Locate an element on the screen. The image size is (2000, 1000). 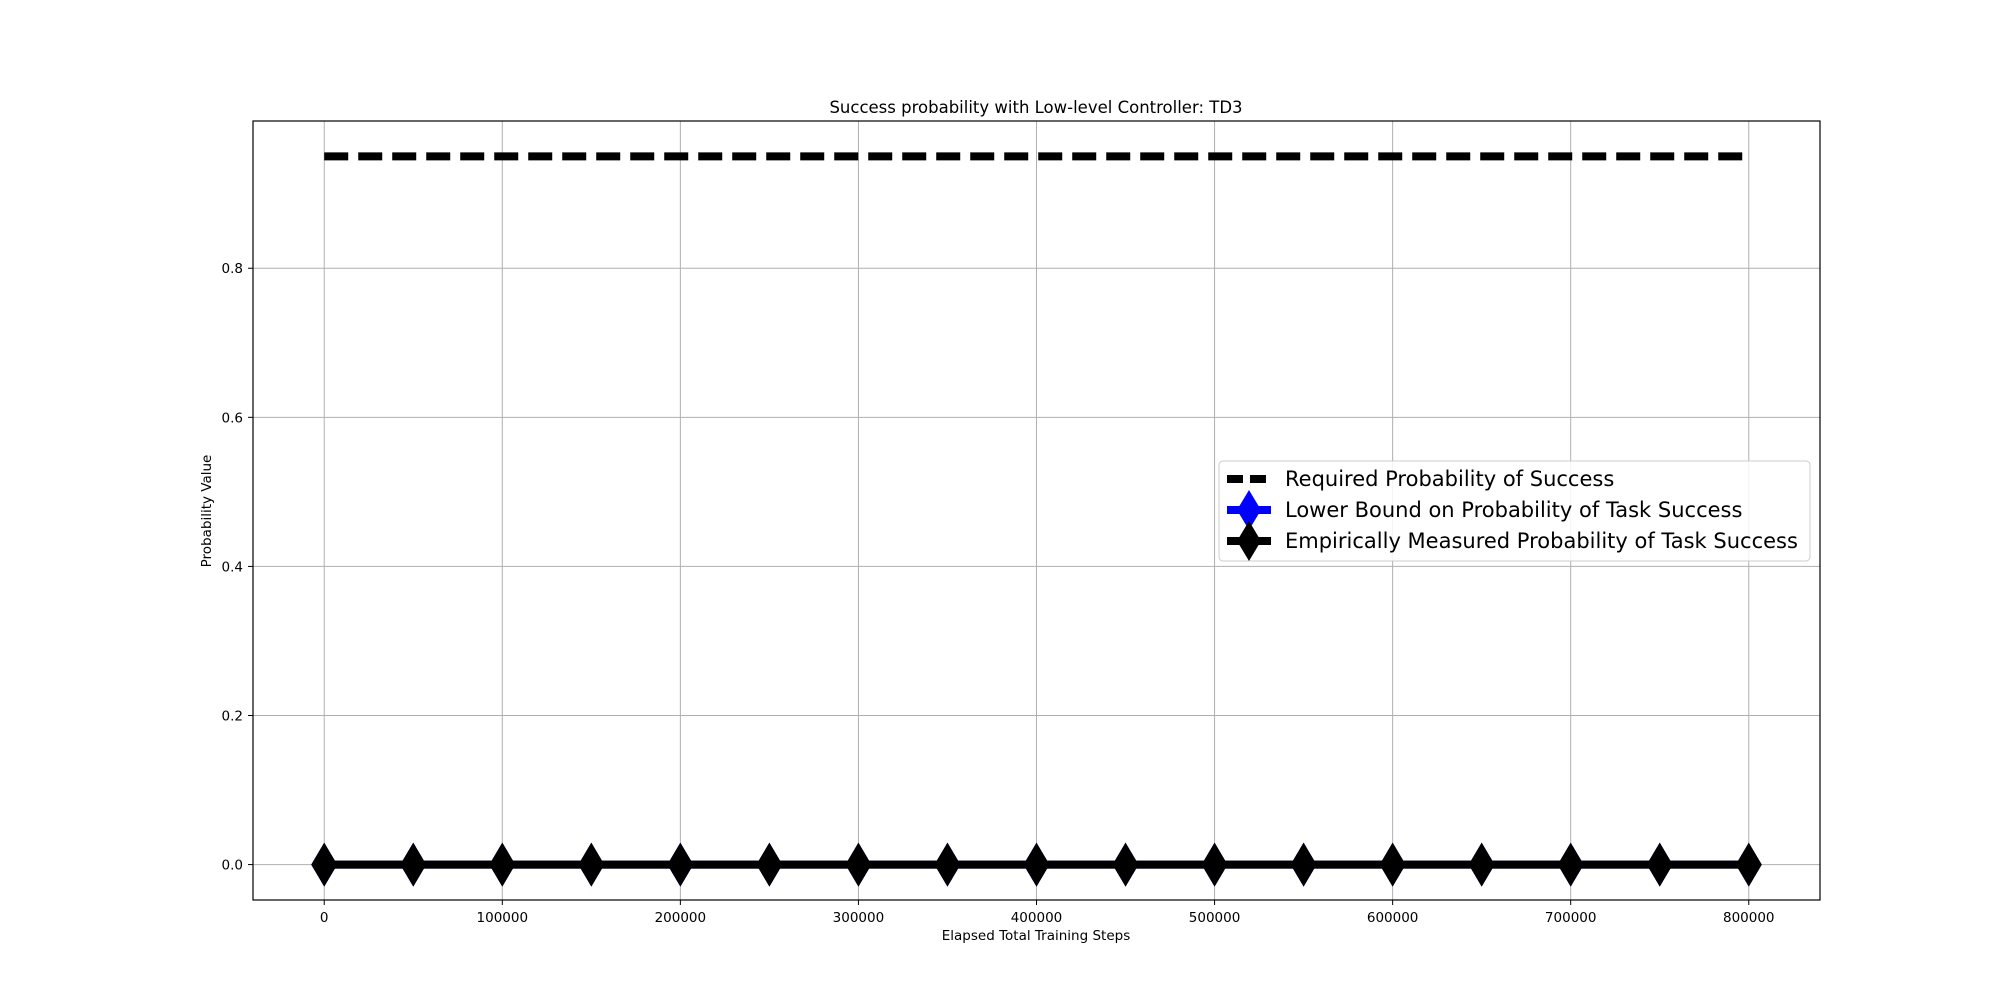
x-tick-label: 500000 is located at coordinates (1215, 918).